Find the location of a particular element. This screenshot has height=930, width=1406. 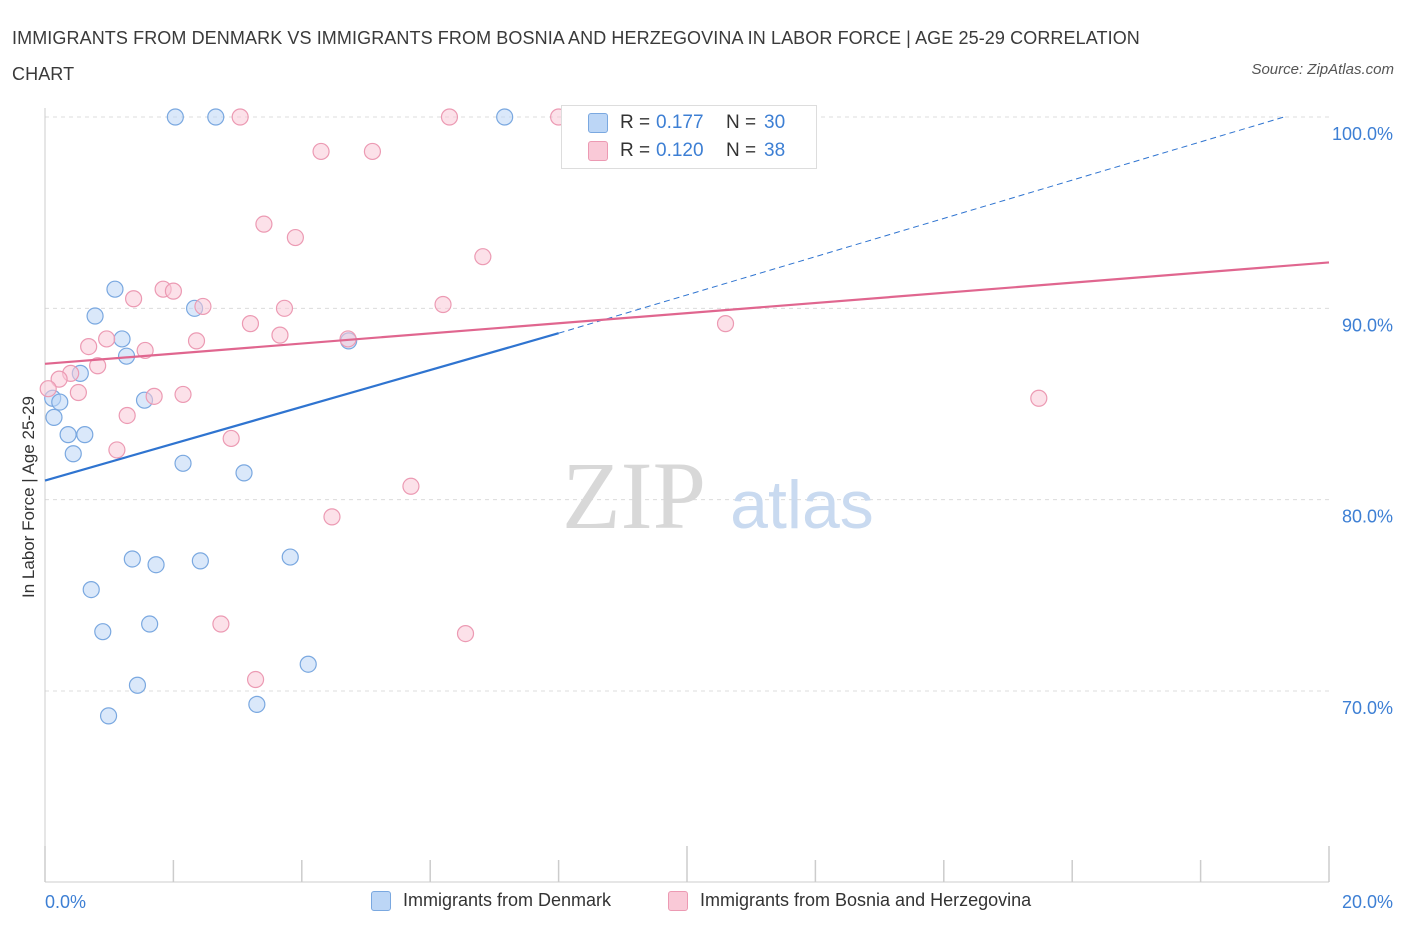

bosnia-legend-label: Immigrants from Bosnia and Herzegovina is located at coordinates (866, 900).